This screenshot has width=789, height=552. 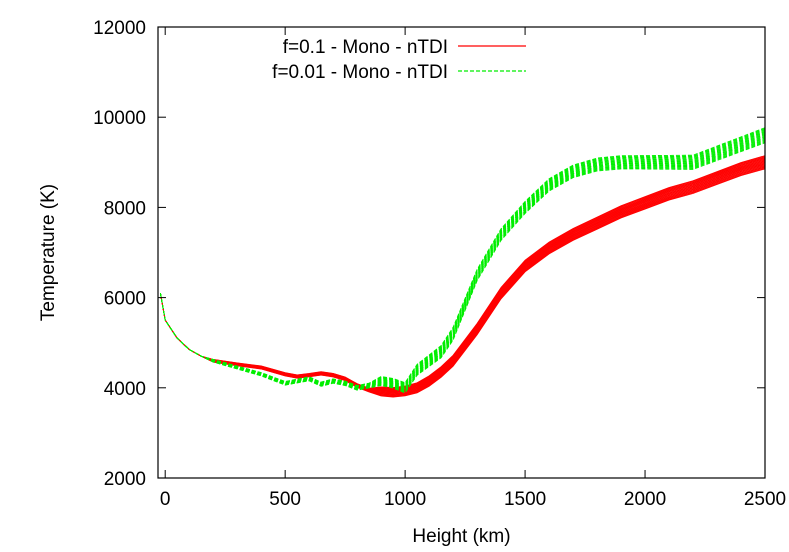 What do you see at coordinates (125, 479) in the screenshot?
I see `y-tick-label: 2000` at bounding box center [125, 479].